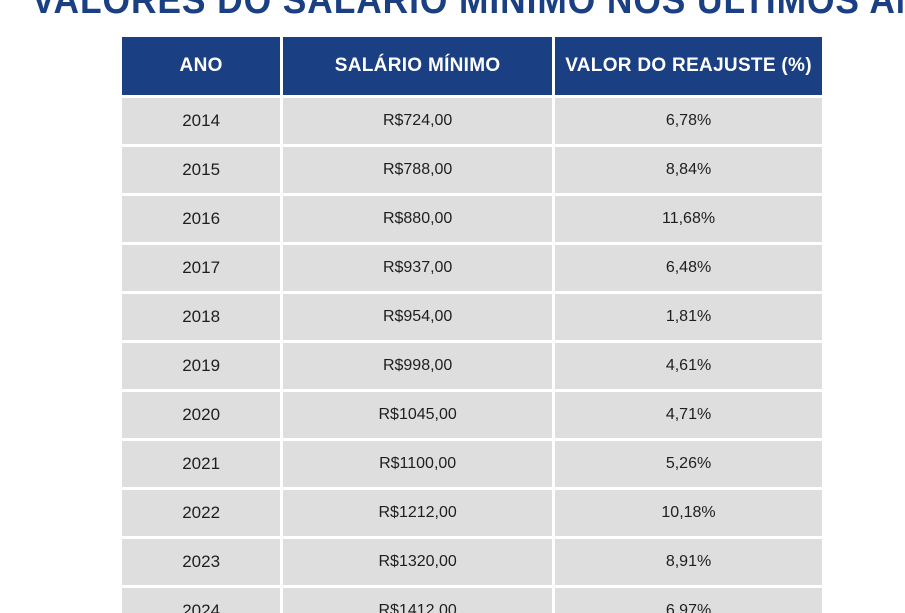  Describe the element at coordinates (201, 121) in the screenshot. I see `year-cell: 2014` at that location.